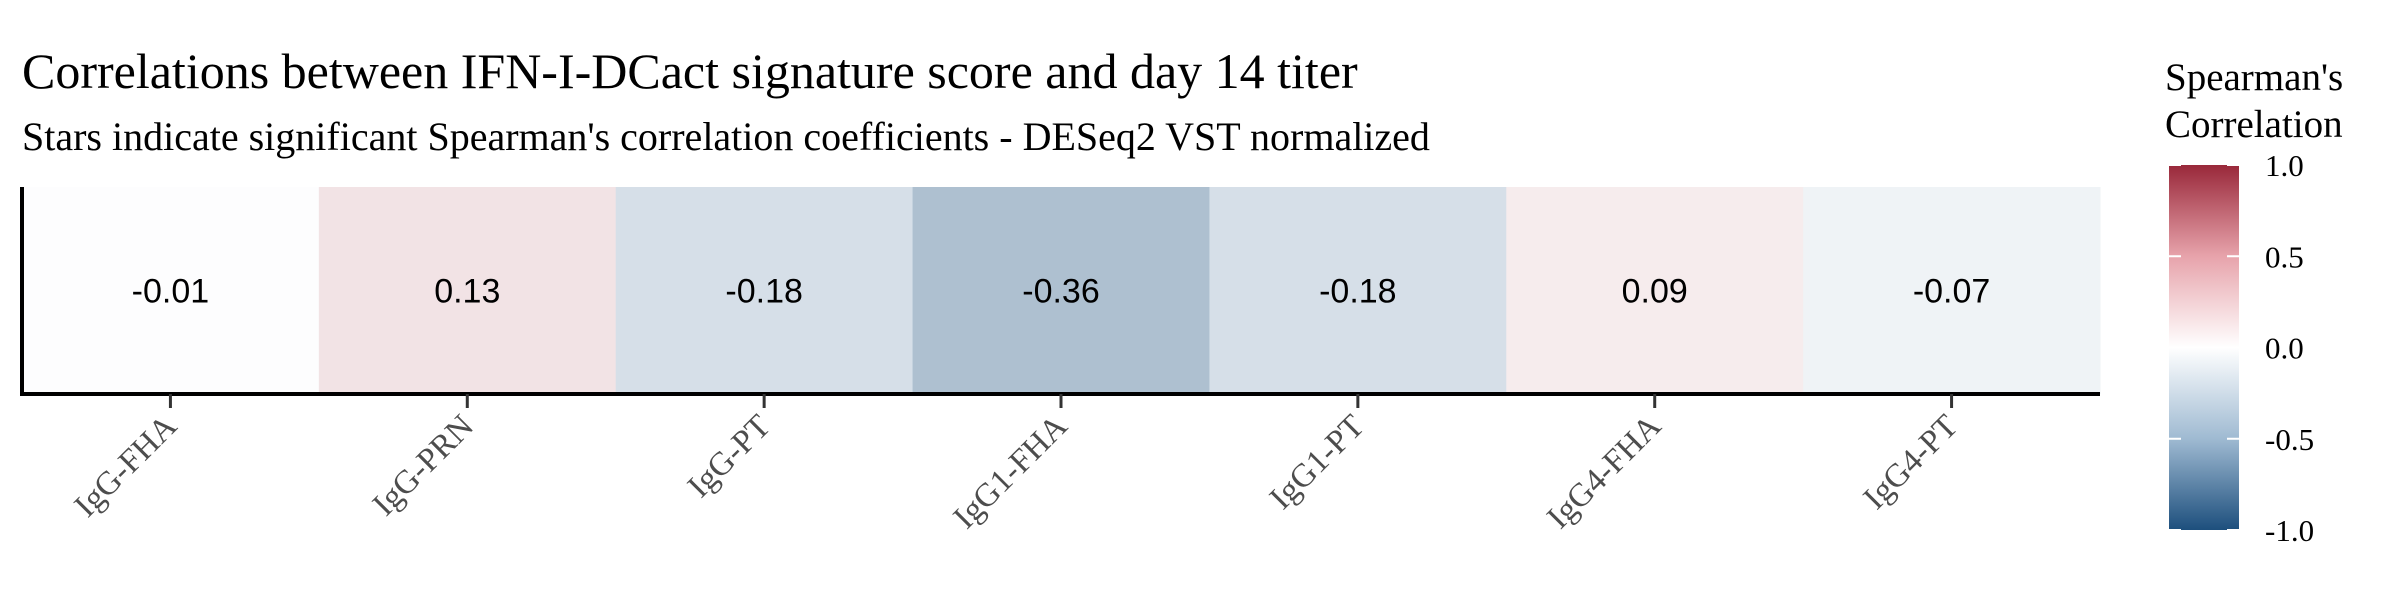 The width and height of the screenshot is (2400, 600). I want to click on legend-tick-label: 1.0, so click(2284, 165).